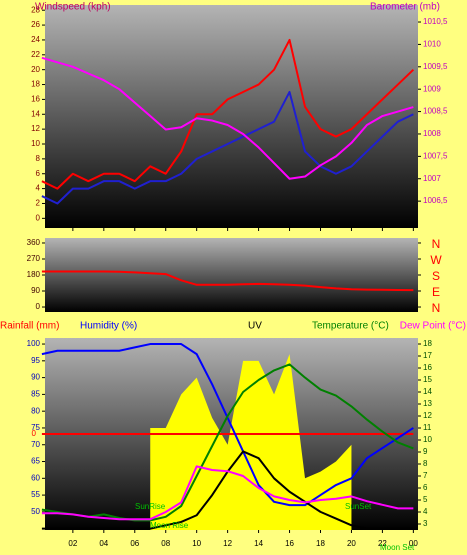 The image size is (467, 555). What do you see at coordinates (38, 203) in the screenshot?
I see `y-tick-label: 2` at bounding box center [38, 203].